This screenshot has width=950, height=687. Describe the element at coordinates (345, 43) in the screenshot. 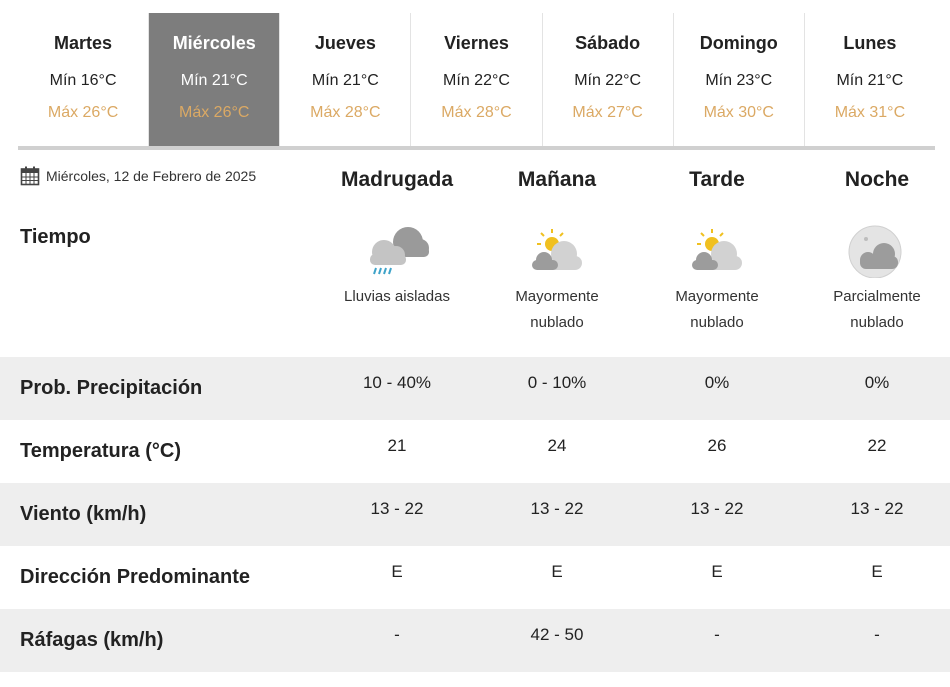

I see `day-name: Jueves` at that location.